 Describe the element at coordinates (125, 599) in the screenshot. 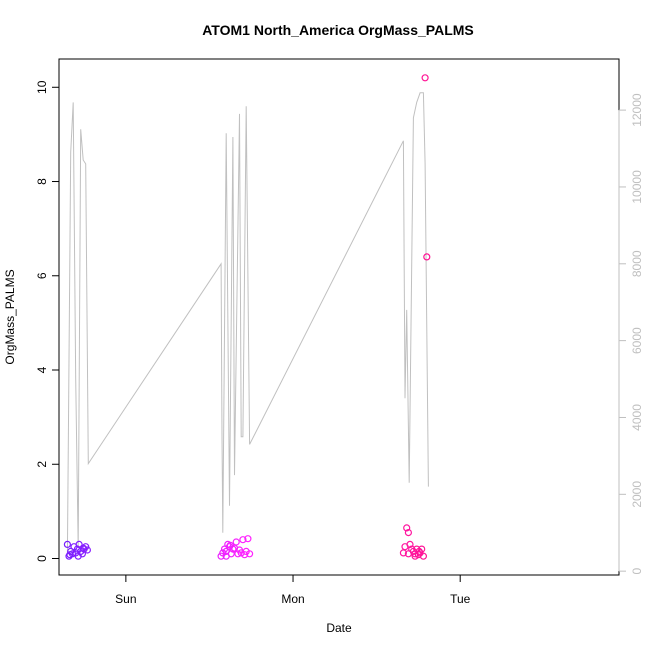

I see `x-tick-label: Sun` at that location.